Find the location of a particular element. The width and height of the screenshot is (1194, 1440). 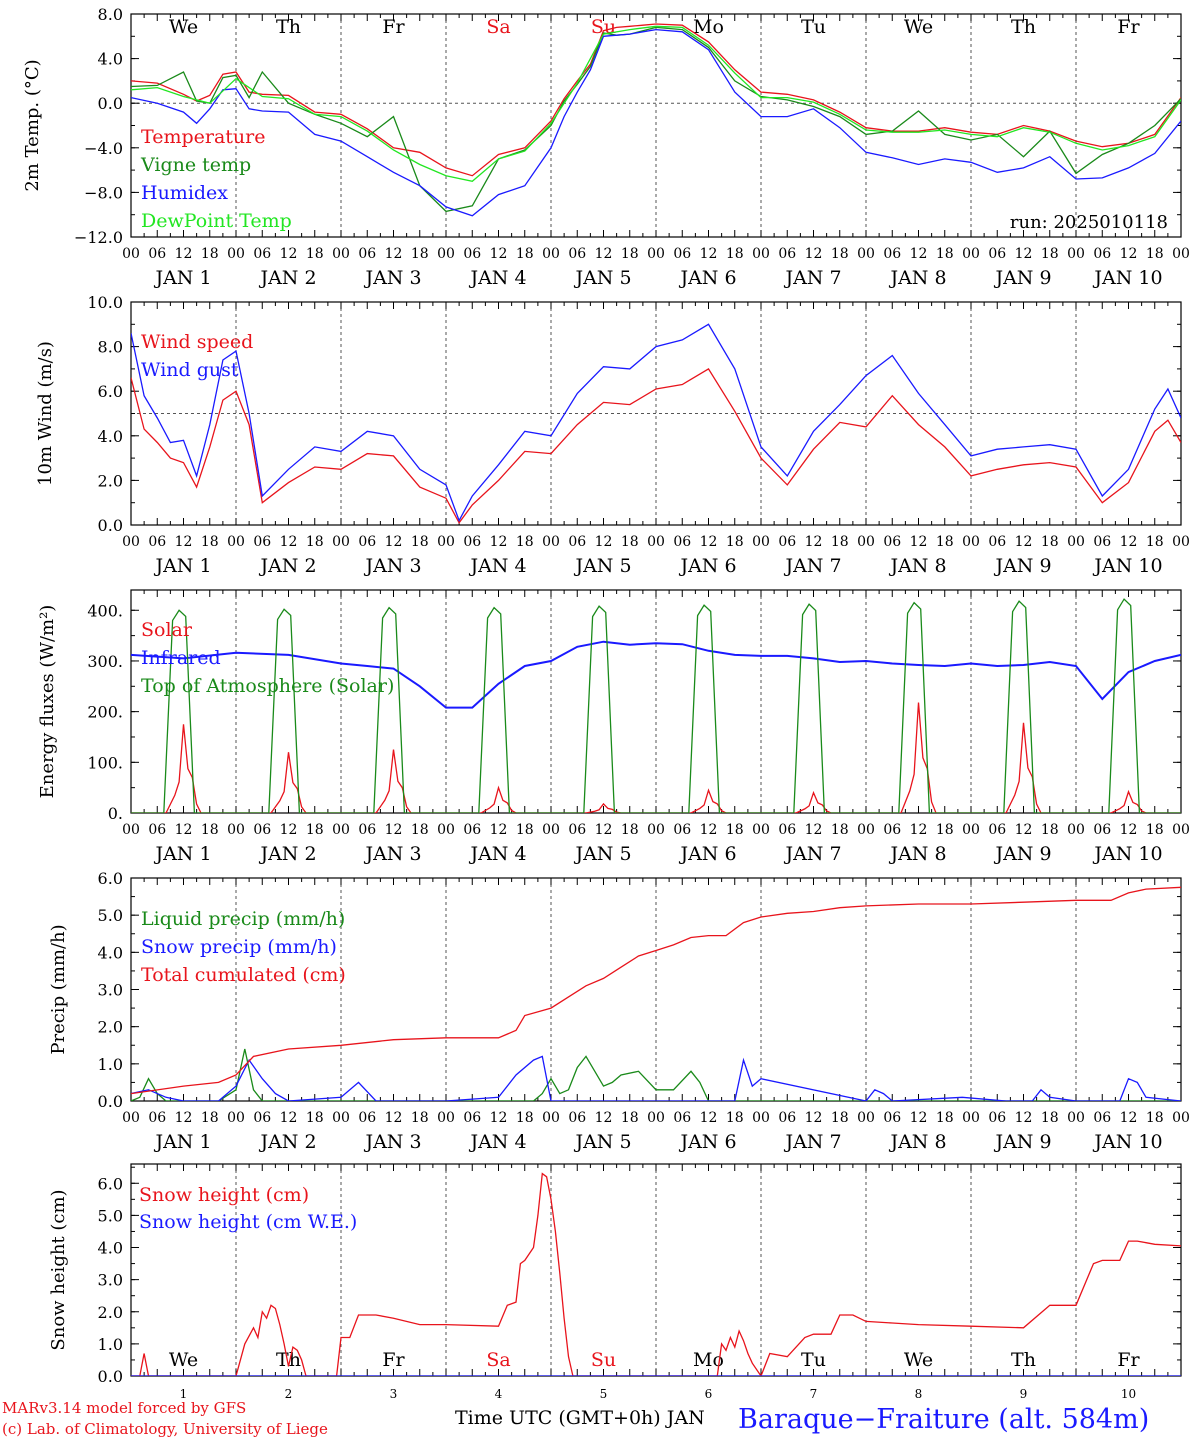

y-axis-label: 10m Wind (m/s) is located at coordinates (45, 413).